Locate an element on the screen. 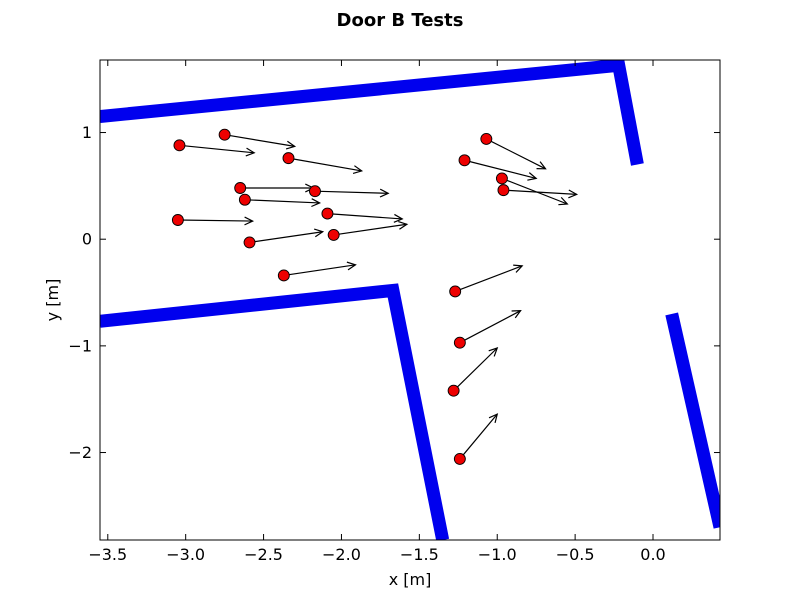 The height and width of the screenshot is (600, 800). x-tick-label: −3.0 is located at coordinates (185, 554).